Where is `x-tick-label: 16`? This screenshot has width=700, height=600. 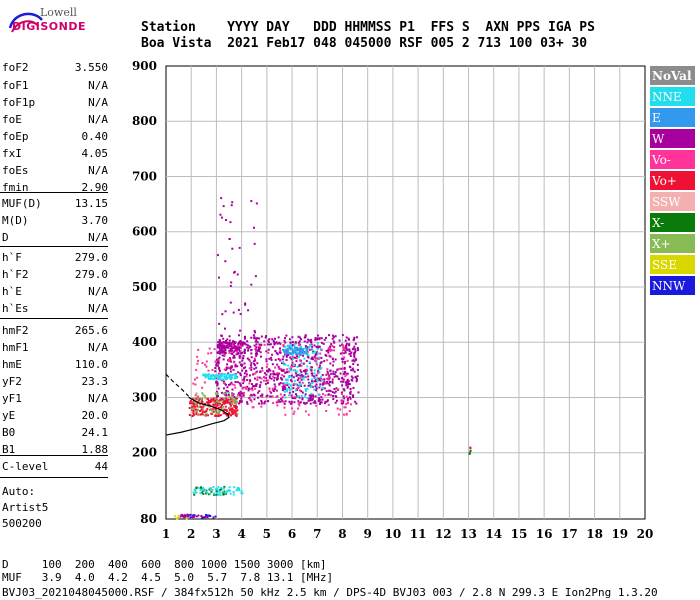 x-tick-label: 16 is located at coordinates (544, 534).